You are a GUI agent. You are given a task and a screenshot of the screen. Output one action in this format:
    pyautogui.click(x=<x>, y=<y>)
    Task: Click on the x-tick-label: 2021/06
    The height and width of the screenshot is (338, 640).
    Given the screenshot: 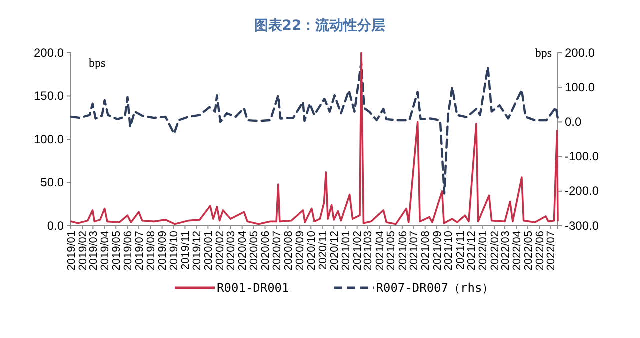 What is the action you would take?
    pyautogui.click(x=403, y=251)
    